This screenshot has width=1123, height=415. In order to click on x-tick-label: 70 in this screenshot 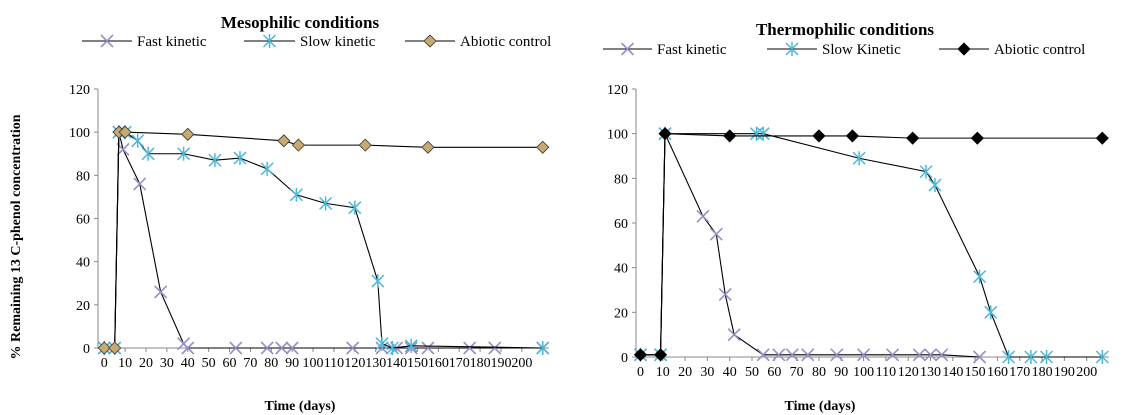, I will do `click(250, 363)`.